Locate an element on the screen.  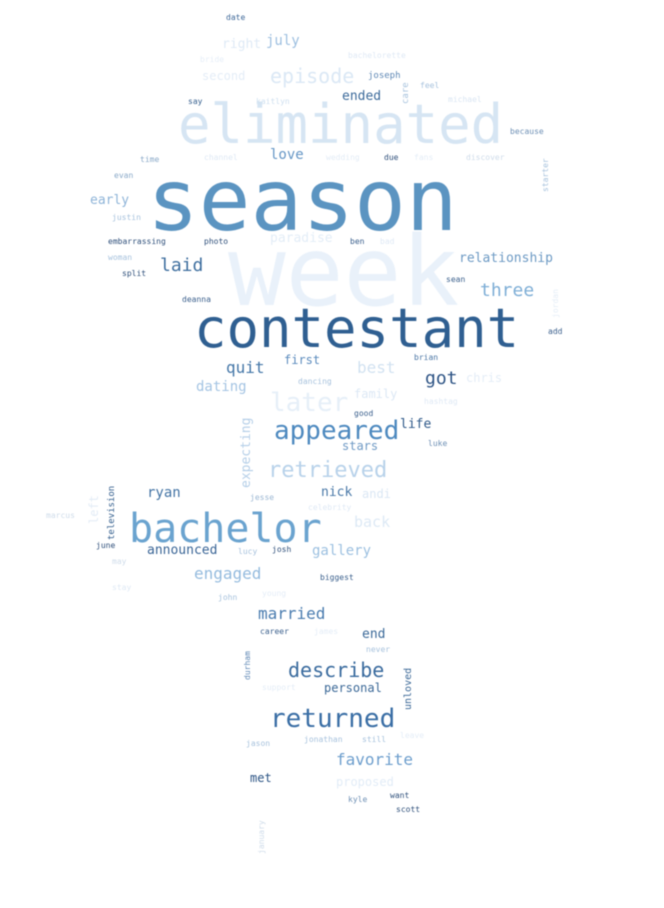
word-bride: bride is located at coordinates (212, 59).